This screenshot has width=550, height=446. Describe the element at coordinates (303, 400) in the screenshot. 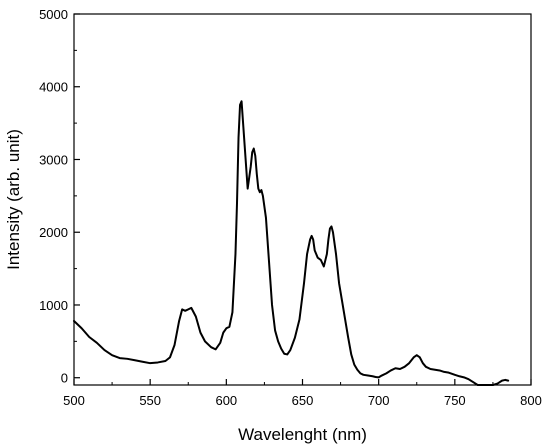

I see `x-tick-label: 650` at that location.